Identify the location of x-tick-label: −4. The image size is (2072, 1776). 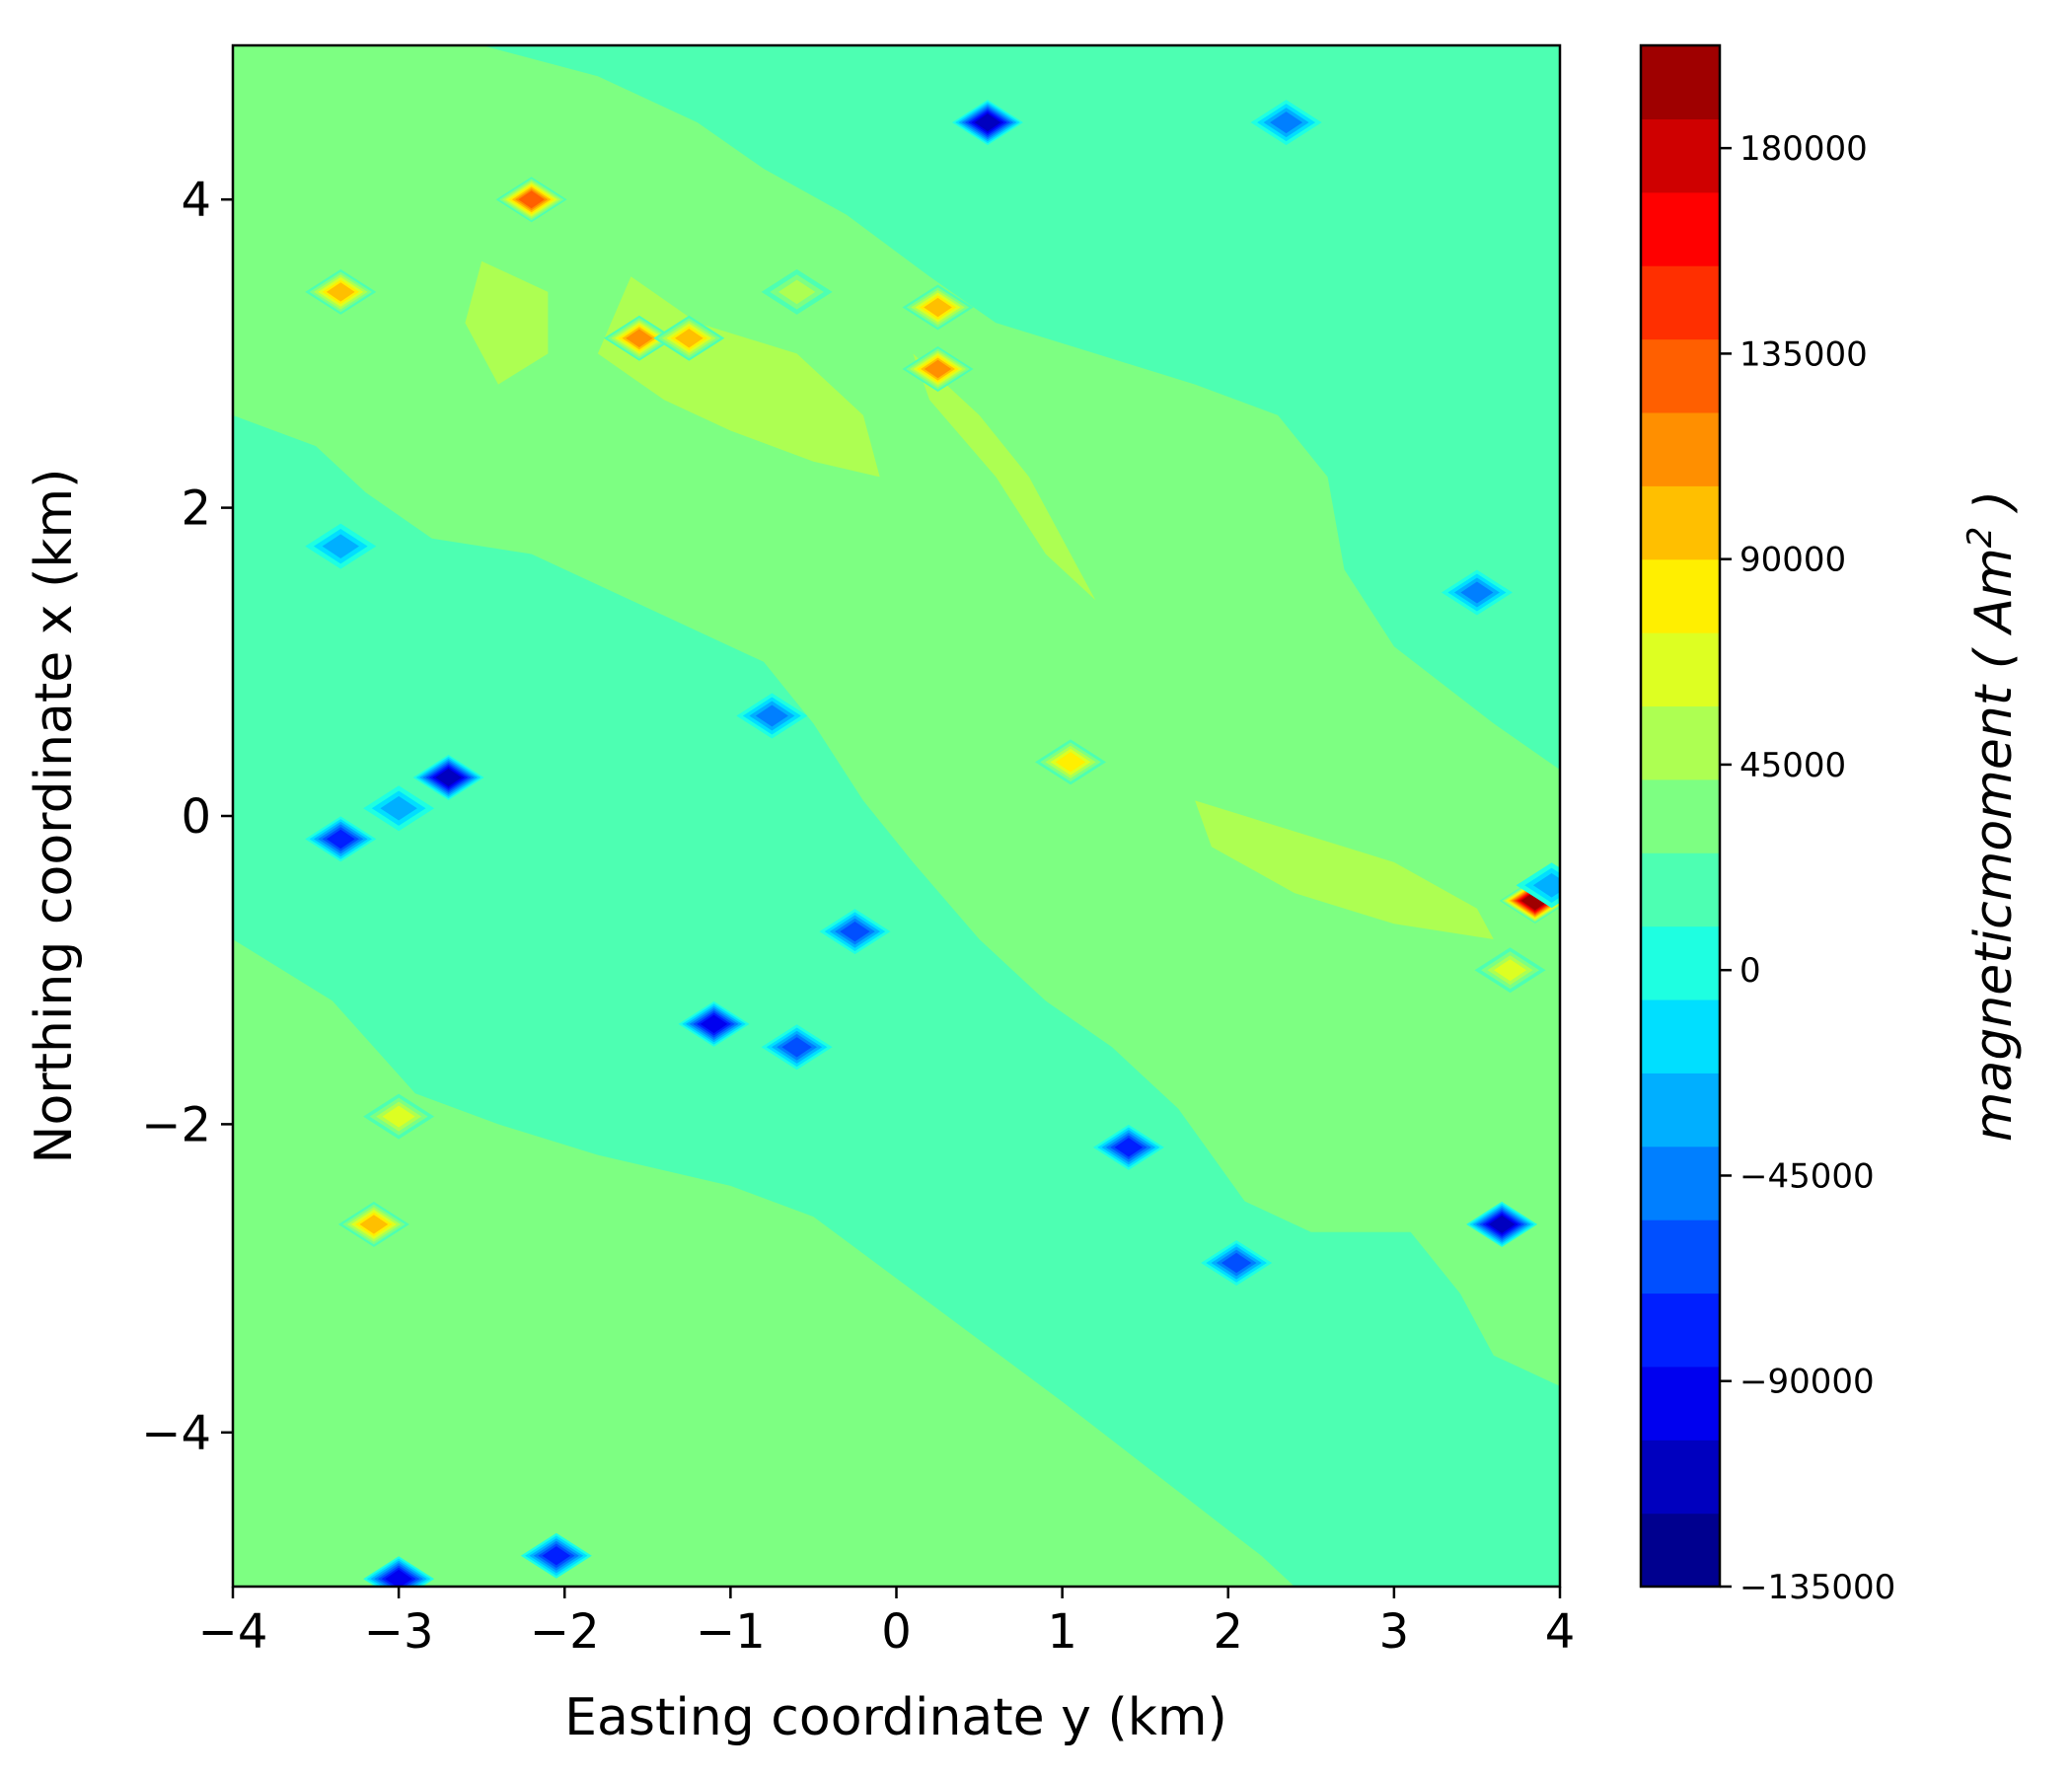
(233, 1632).